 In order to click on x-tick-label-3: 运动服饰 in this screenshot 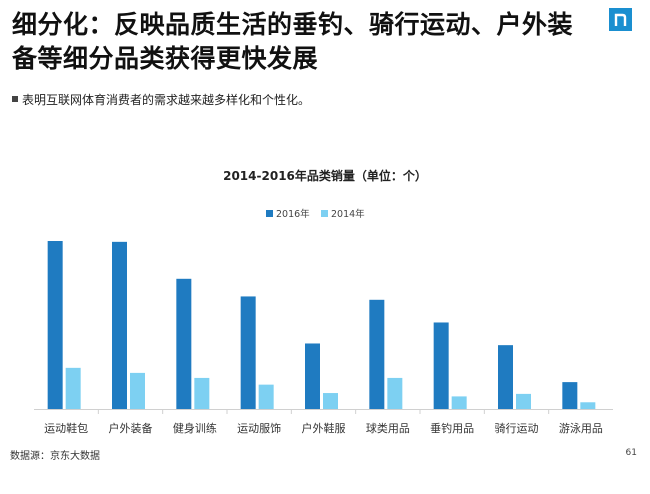, I will do `click(259, 428)`.